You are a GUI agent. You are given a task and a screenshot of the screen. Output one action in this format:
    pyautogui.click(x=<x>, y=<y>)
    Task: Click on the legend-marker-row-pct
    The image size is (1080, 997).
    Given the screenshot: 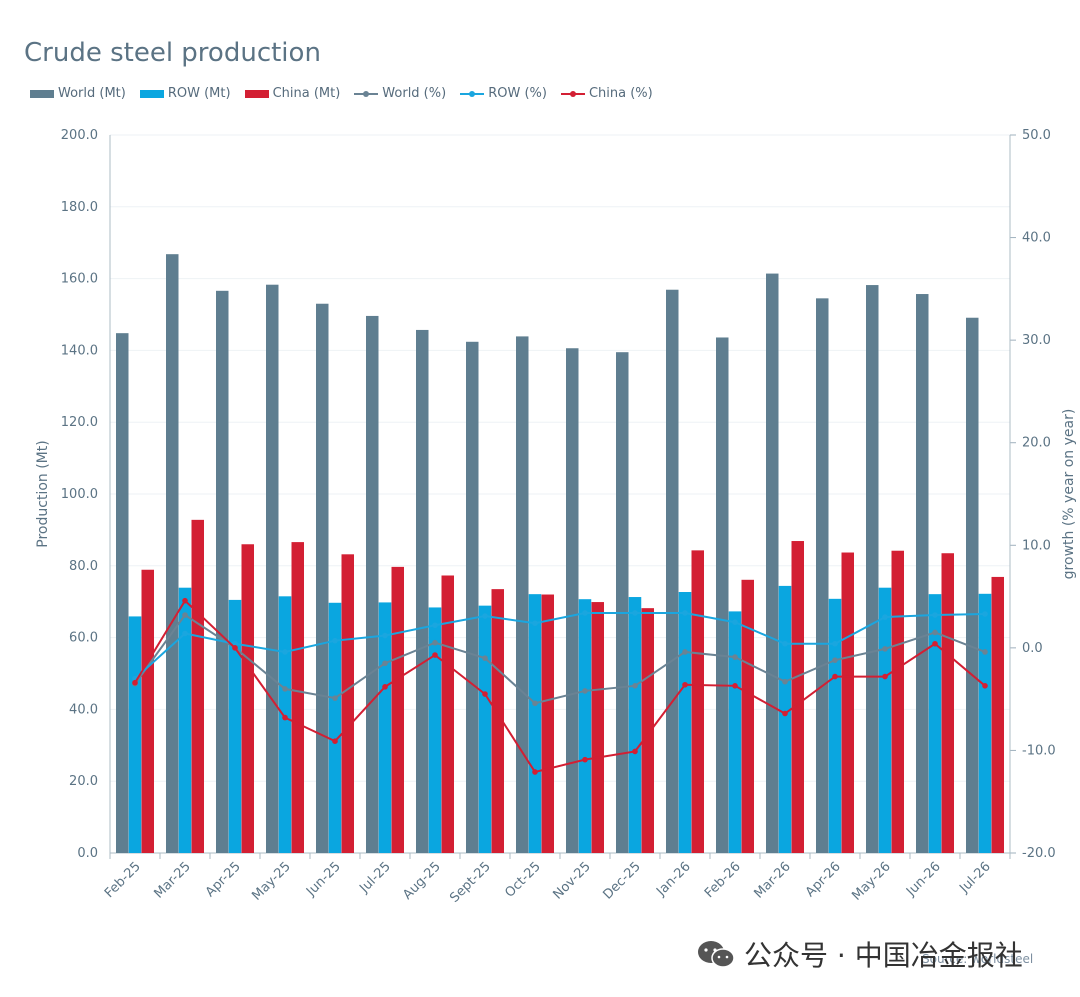 What is the action you would take?
    pyautogui.click(x=472, y=94)
    